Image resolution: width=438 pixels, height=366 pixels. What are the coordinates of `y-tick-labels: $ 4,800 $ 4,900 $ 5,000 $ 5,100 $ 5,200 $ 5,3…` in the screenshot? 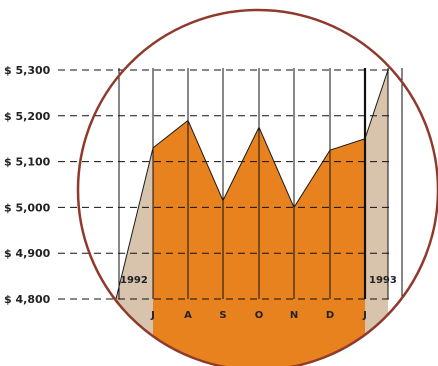 It's located at (27, 185).